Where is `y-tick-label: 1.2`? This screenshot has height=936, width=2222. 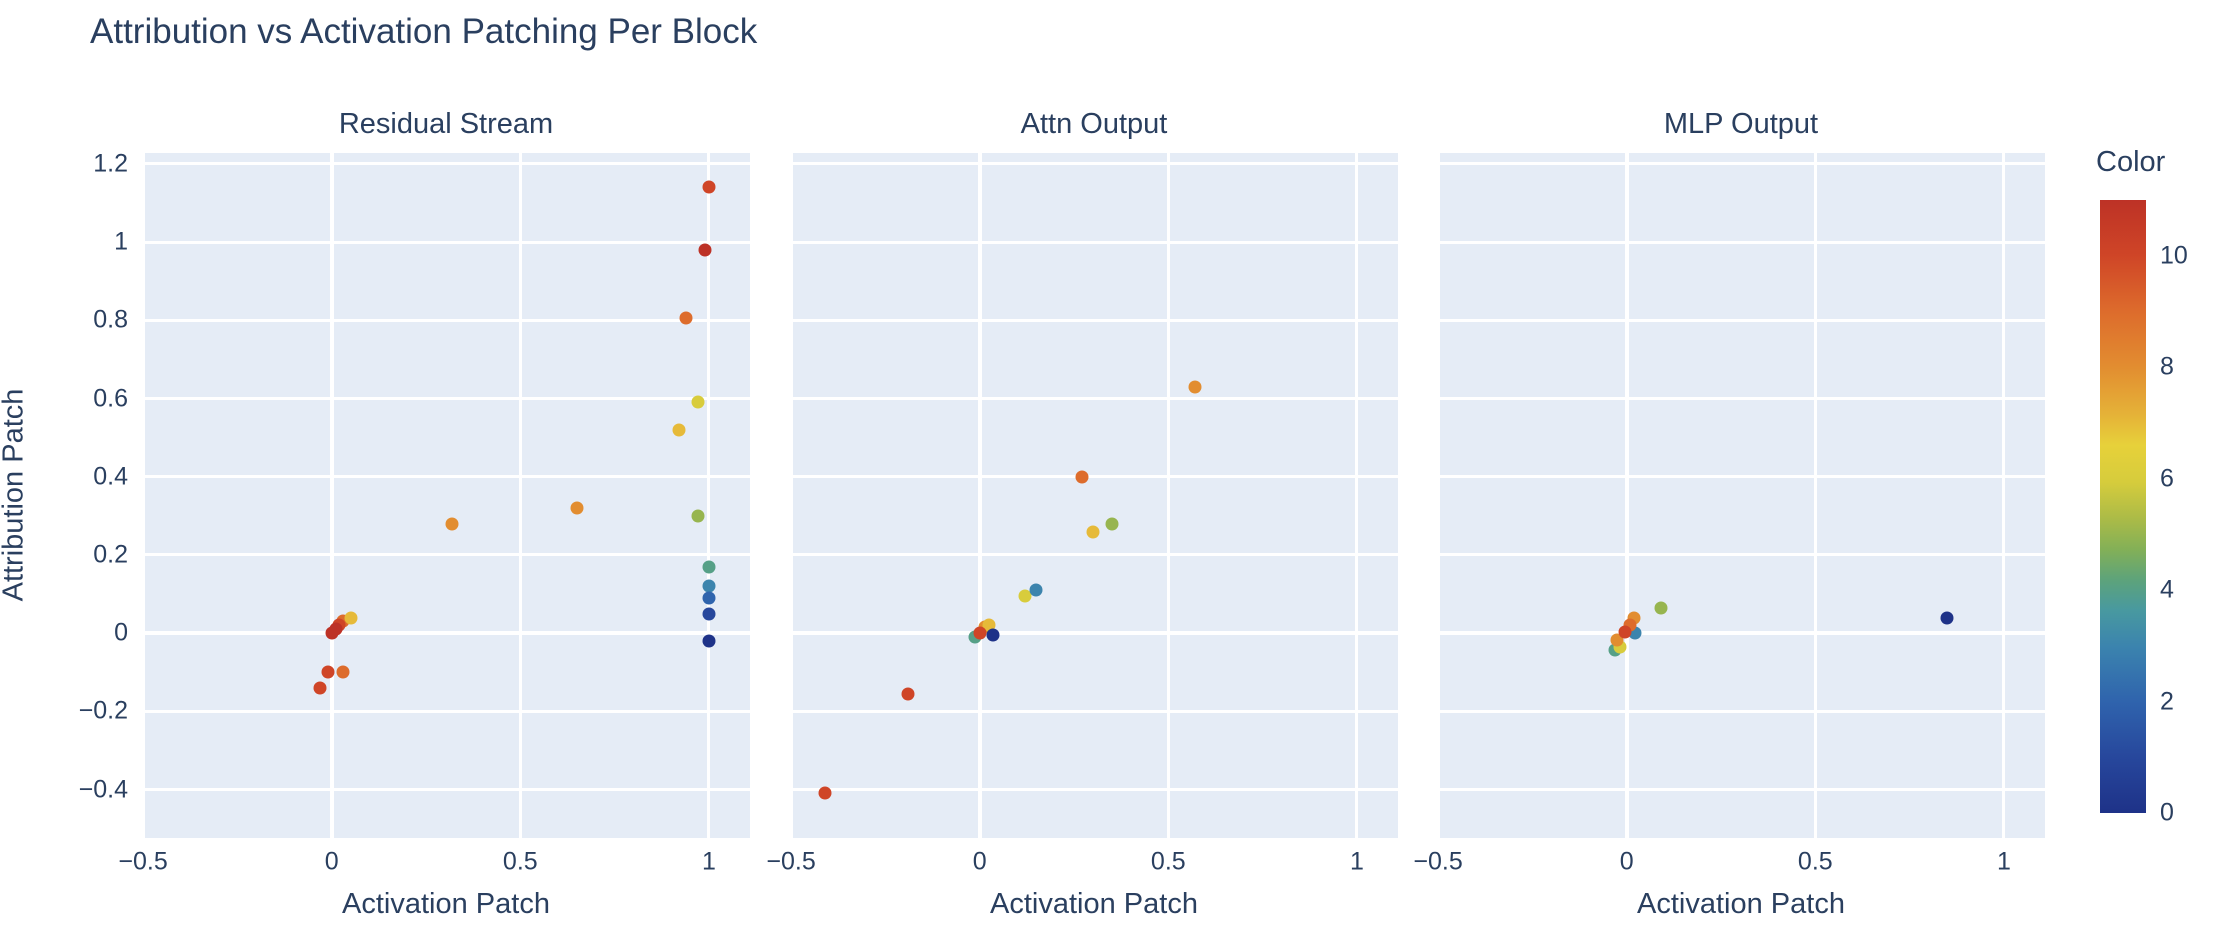 y-tick-label: 1.2 is located at coordinates (110, 163).